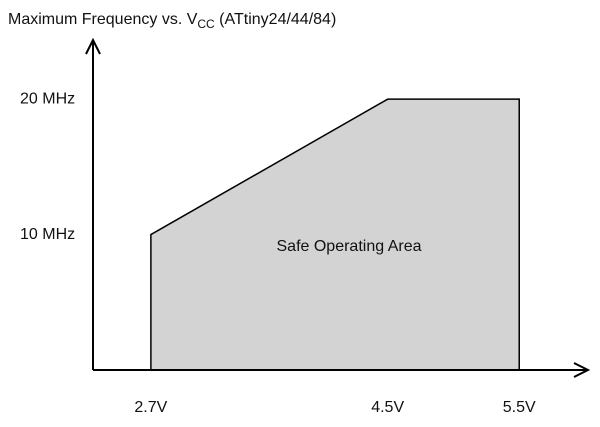 The image size is (600, 427). What do you see at coordinates (150, 407) in the screenshot?
I see `x-tick-label: 2.7V` at bounding box center [150, 407].